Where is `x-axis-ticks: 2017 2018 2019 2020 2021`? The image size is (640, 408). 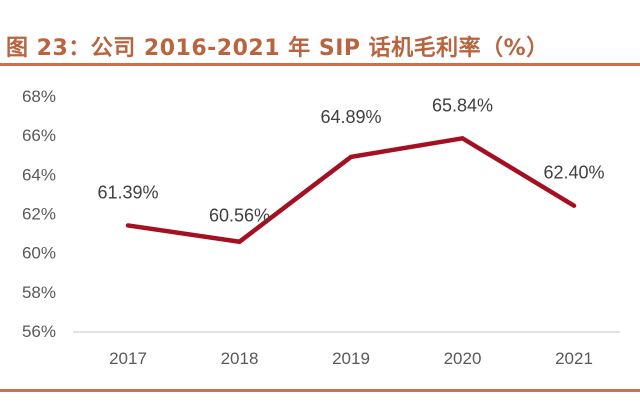
x-axis-ticks: 2017 2018 2019 2020 2021 is located at coordinates (351, 358).